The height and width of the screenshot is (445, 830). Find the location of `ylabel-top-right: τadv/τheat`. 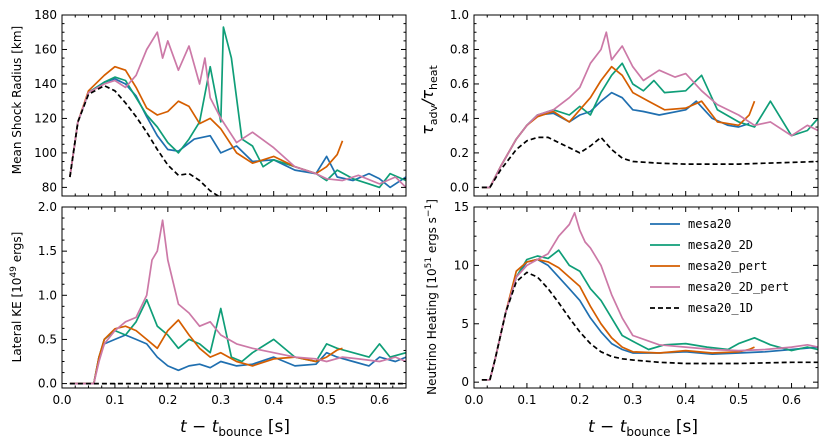

ylabel-top-right: τadv/τheat is located at coordinates (429, 99).